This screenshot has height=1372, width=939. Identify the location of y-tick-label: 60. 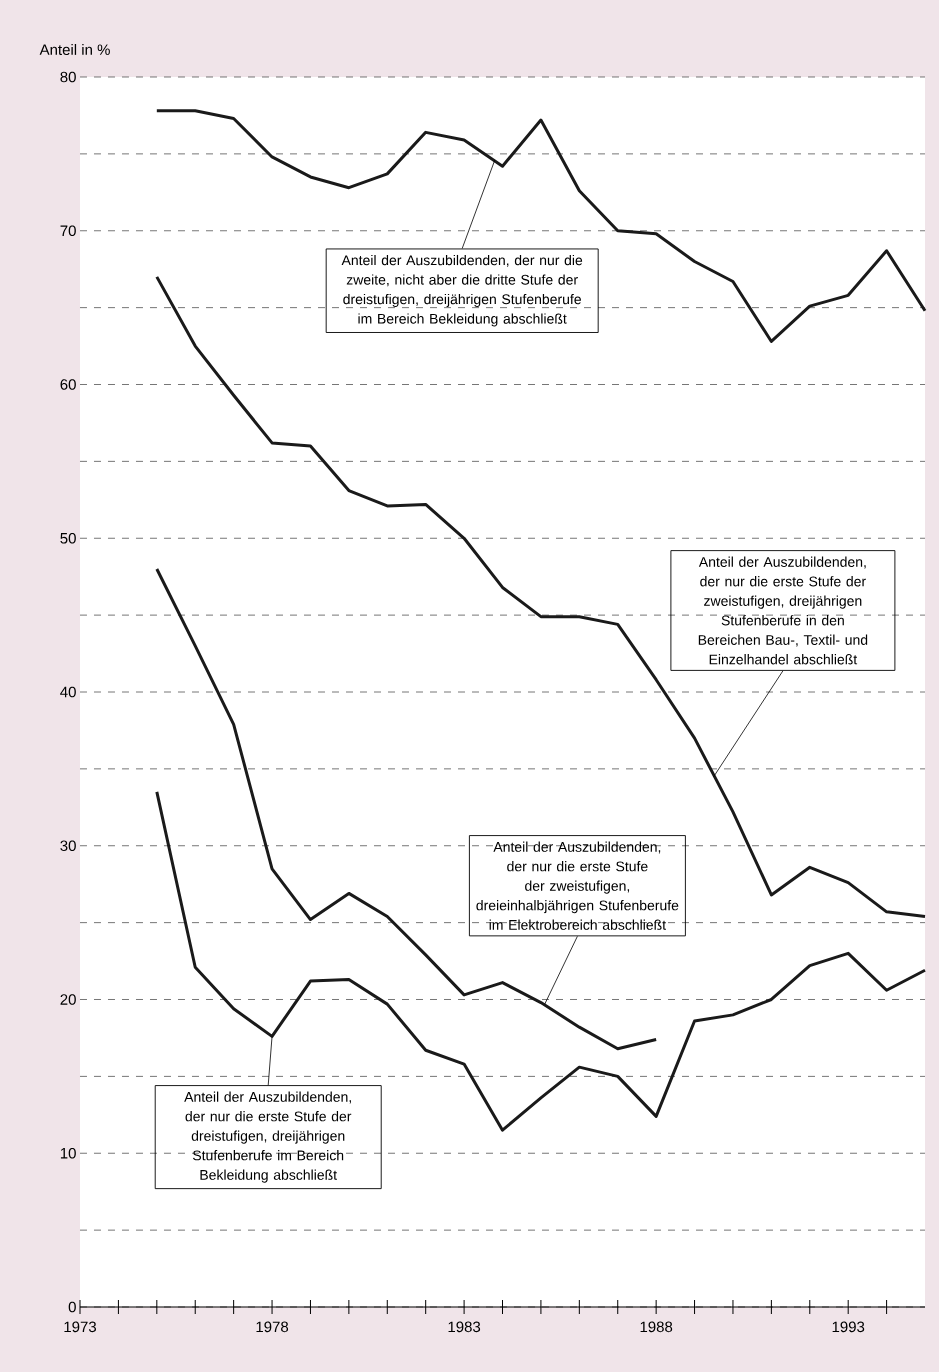
(68, 384).